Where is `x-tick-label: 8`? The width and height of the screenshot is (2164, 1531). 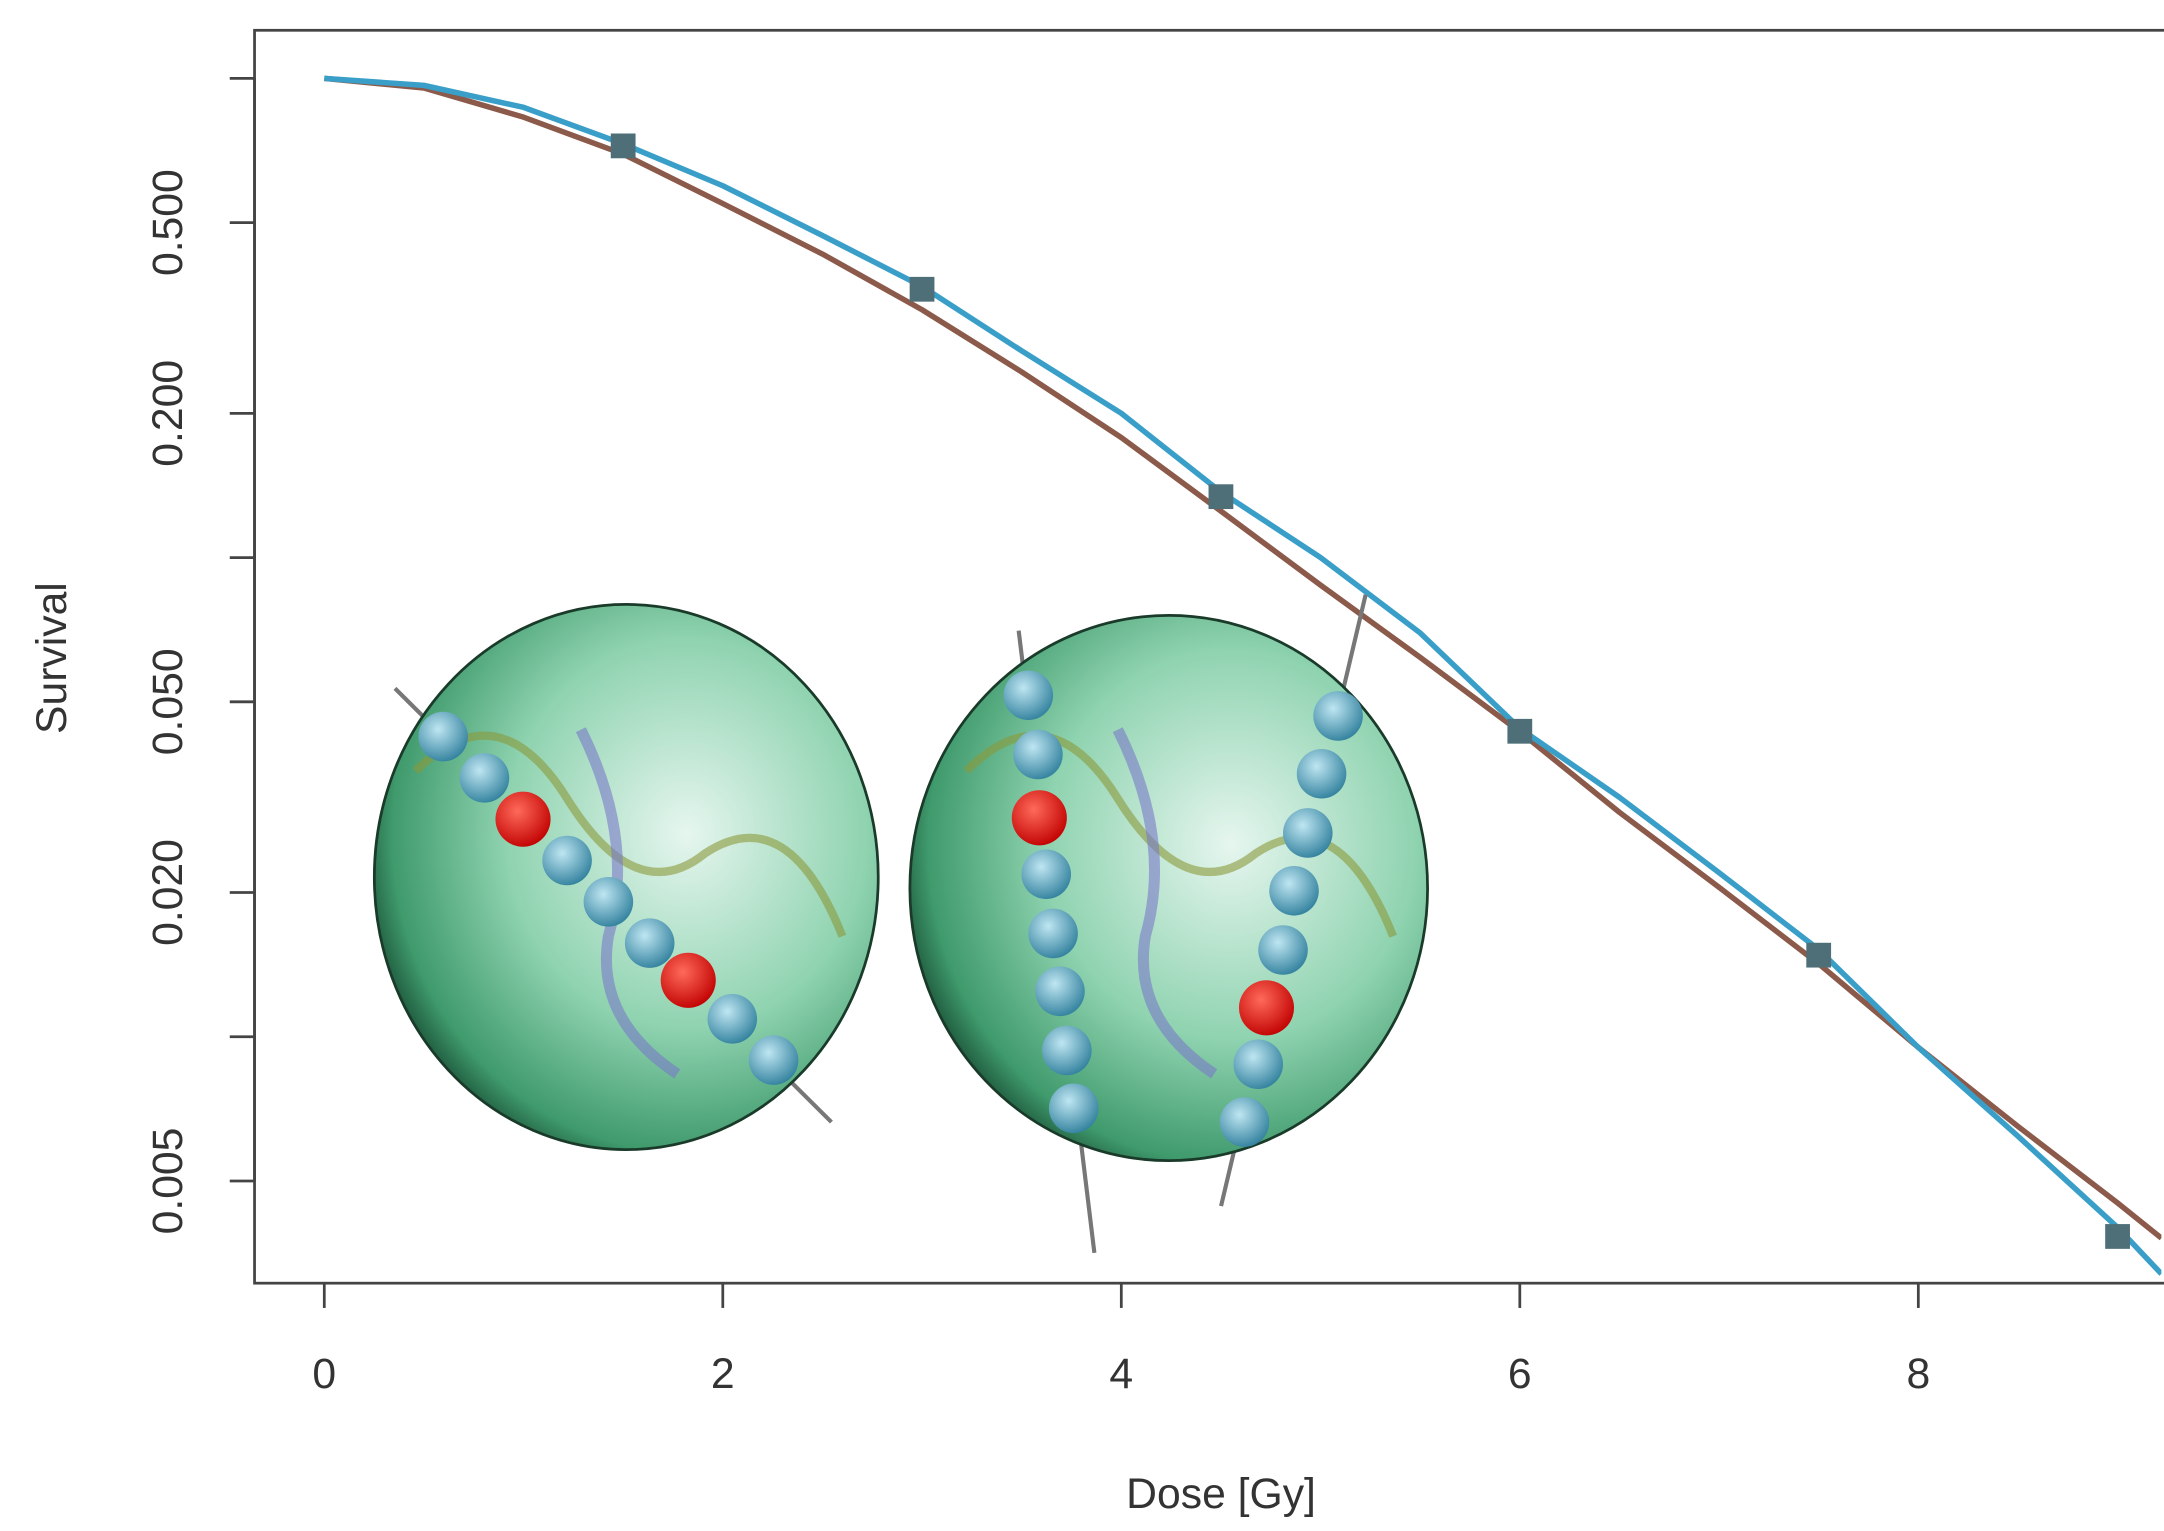
x-tick-label: 8 is located at coordinates (1918, 1374).